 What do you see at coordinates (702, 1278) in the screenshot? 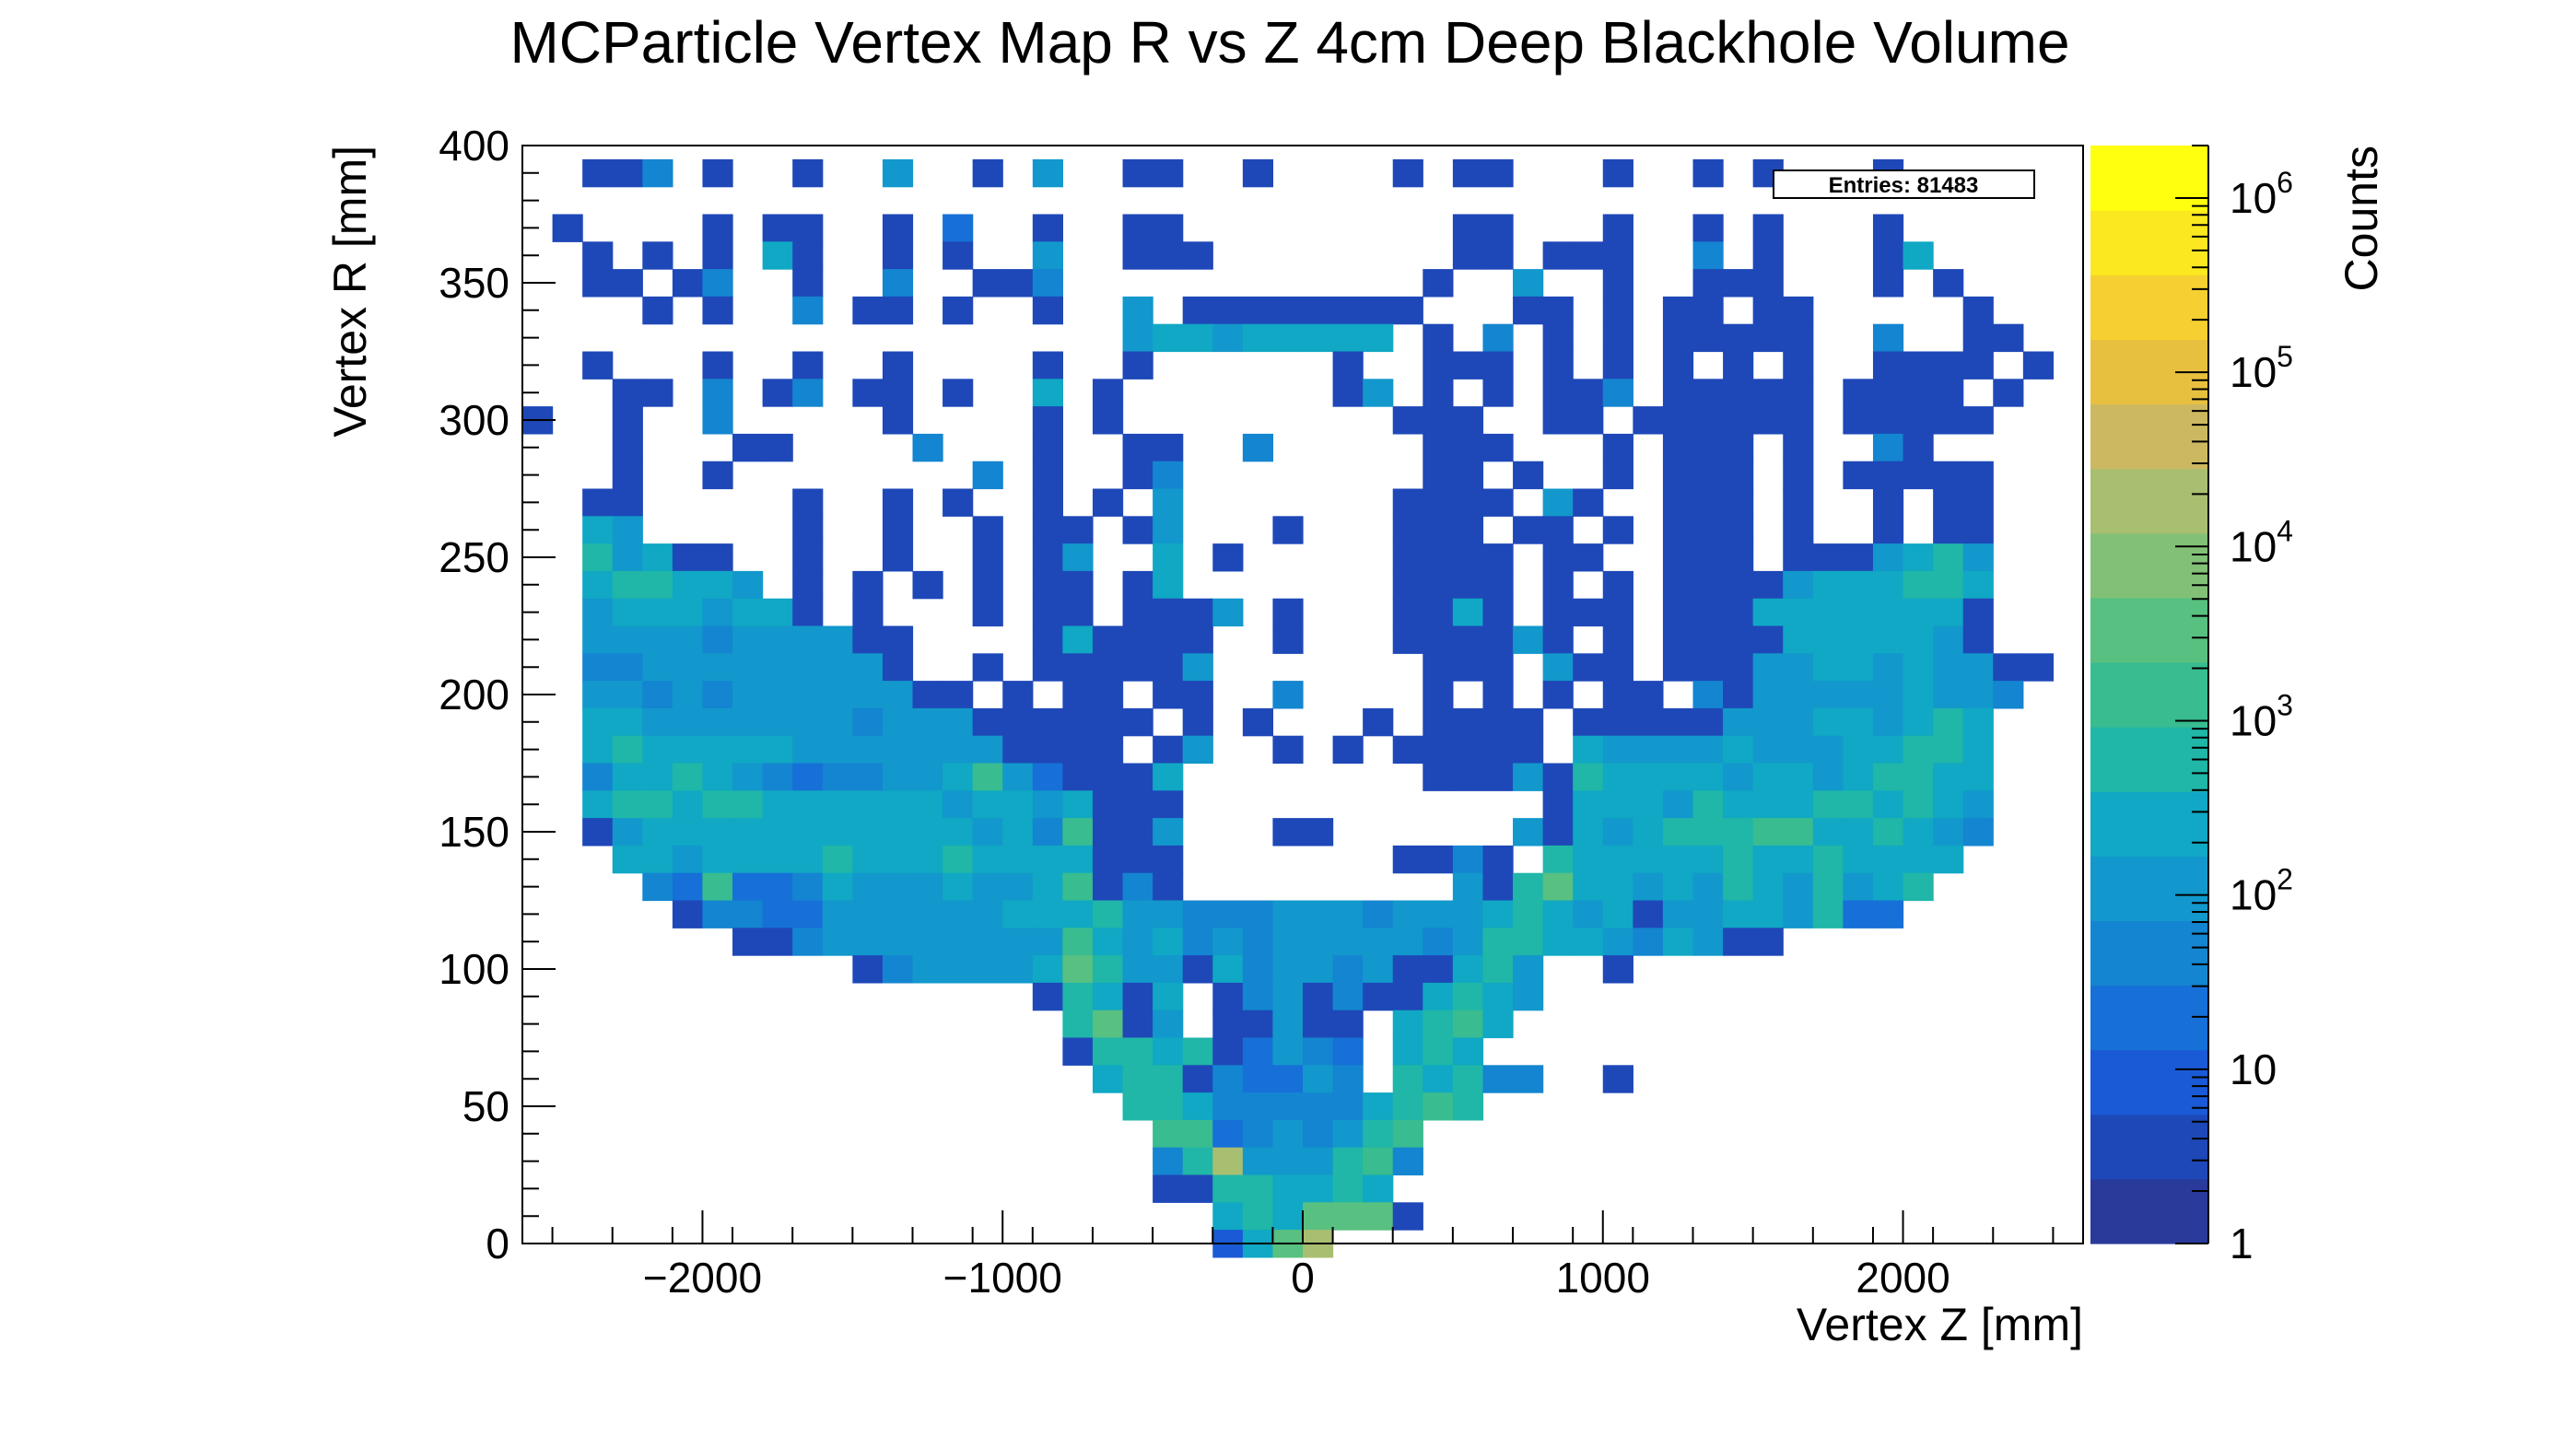
I see `x-tick-label: −2000` at bounding box center [702, 1278].